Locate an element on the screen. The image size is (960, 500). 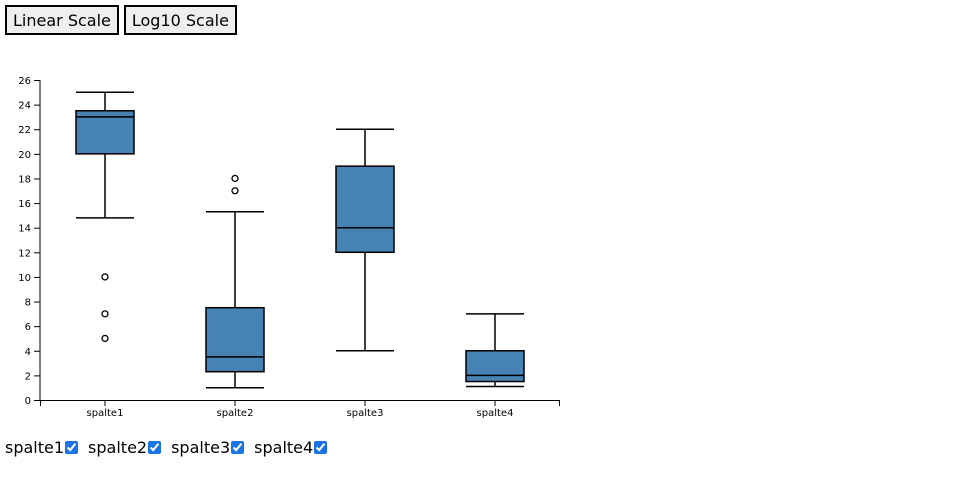
y-tick-label: 0 is located at coordinates (28, 401).